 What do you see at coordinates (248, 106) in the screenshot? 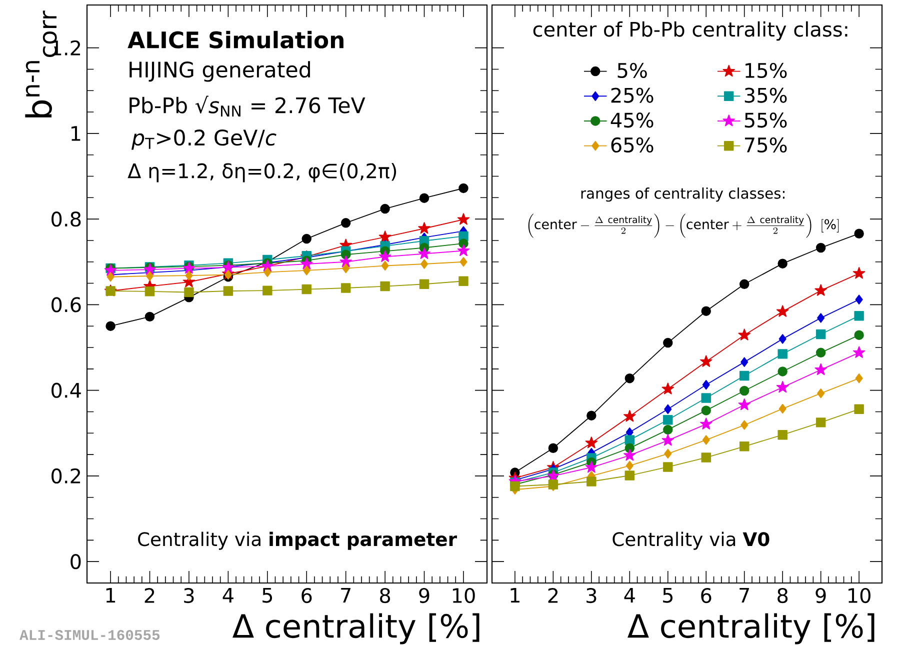
I see `annotation: Pb-Pb √s$_{NN}$ = 2.76 TeV` at bounding box center [248, 106].